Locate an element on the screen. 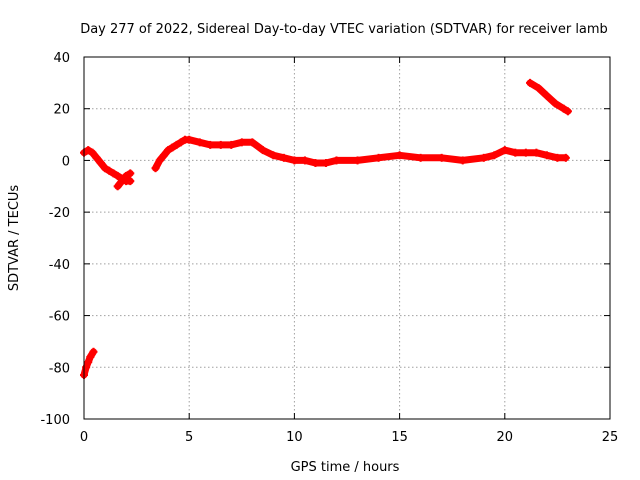 The width and height of the screenshot is (640, 480). y-axis-label: SDTVAR / TECUs is located at coordinates (14, 238).